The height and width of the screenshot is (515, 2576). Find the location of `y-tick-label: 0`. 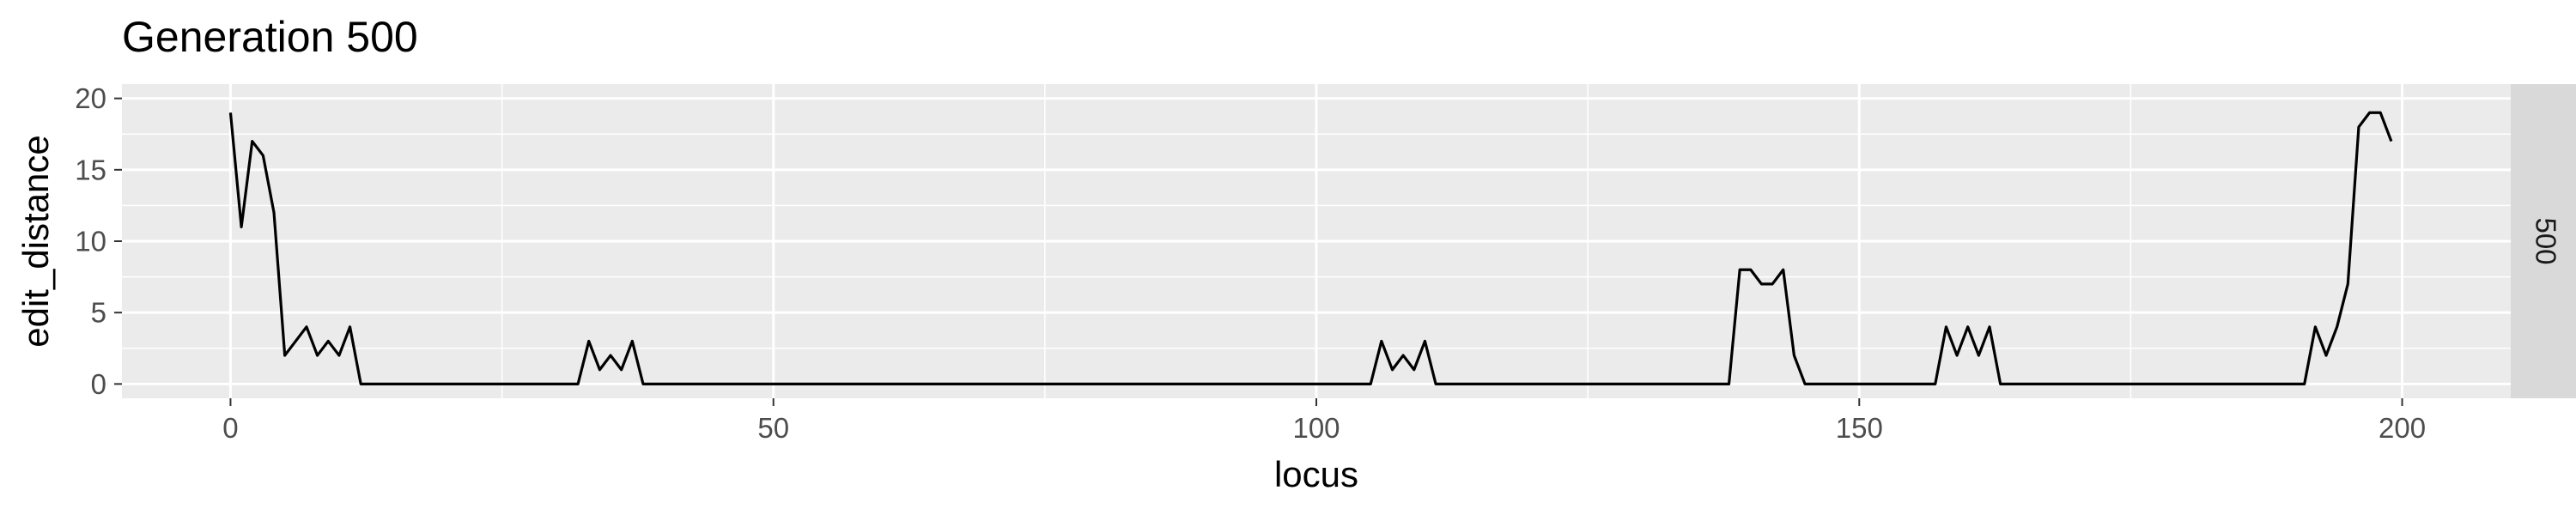

y-tick-label: 0 is located at coordinates (98, 384).